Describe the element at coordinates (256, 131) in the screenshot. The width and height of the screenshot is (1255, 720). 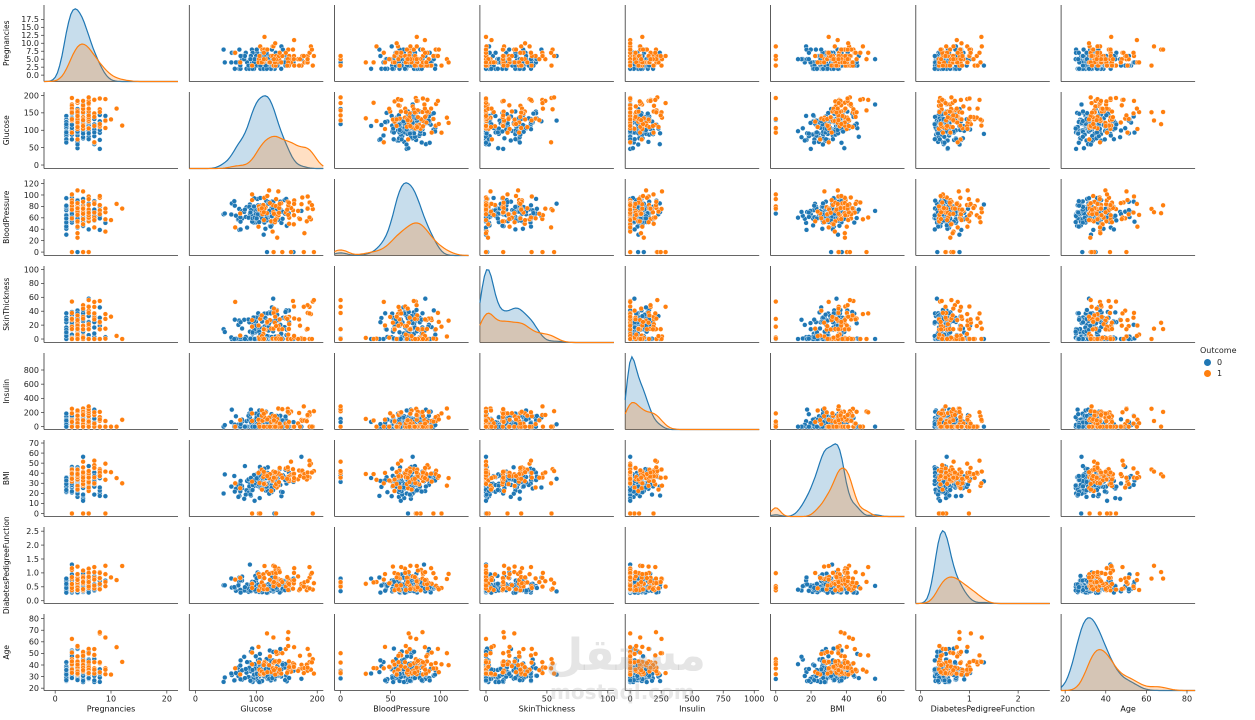
I see `panel-Glucose-Glucose` at that location.